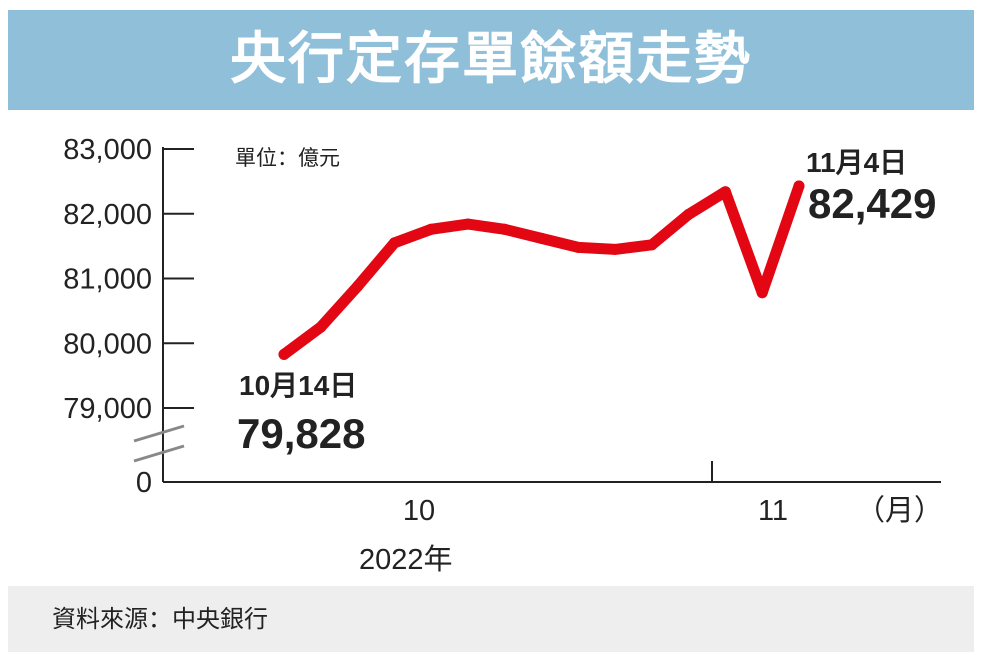  Describe the element at coordinates (491, 619) in the screenshot. I see `footer: 資料來源：中央銀行` at that location.